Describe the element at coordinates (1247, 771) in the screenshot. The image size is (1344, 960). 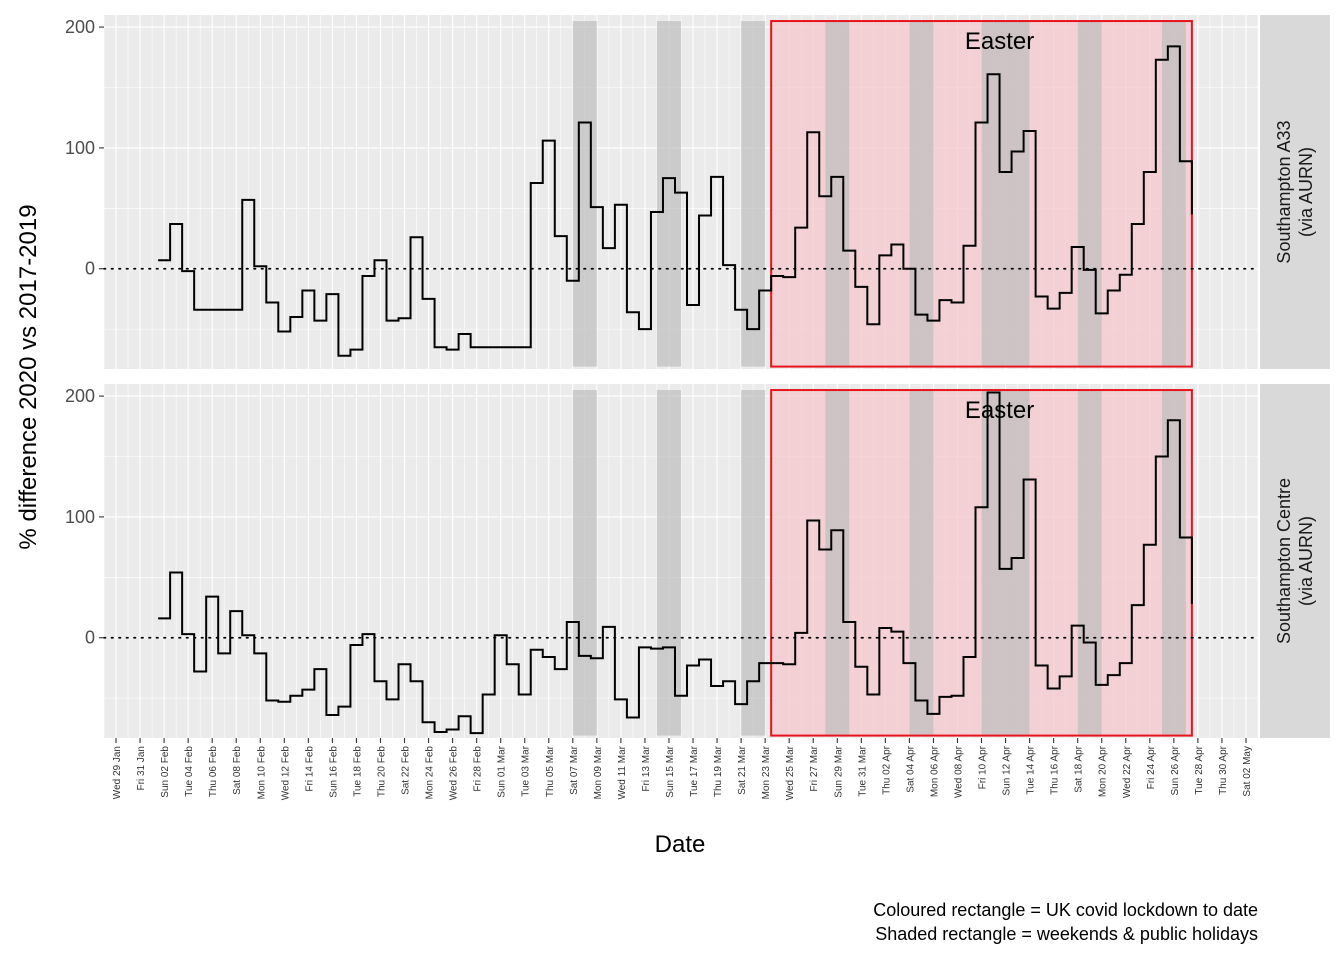
I see `x-tick-label: Sat 02 May` at that location.